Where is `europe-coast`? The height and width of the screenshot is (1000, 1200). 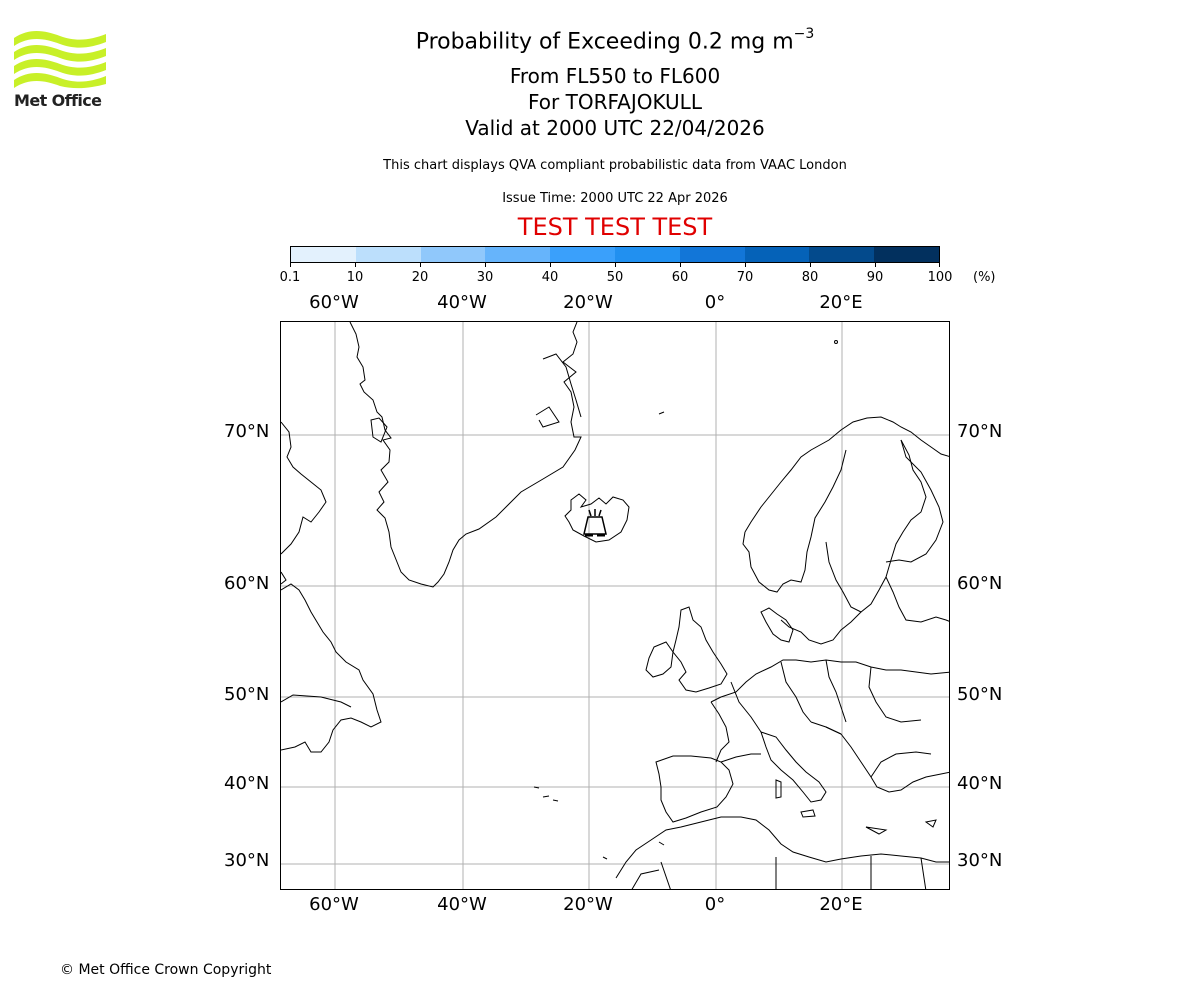
europe-coast is located at coordinates (829, 681).